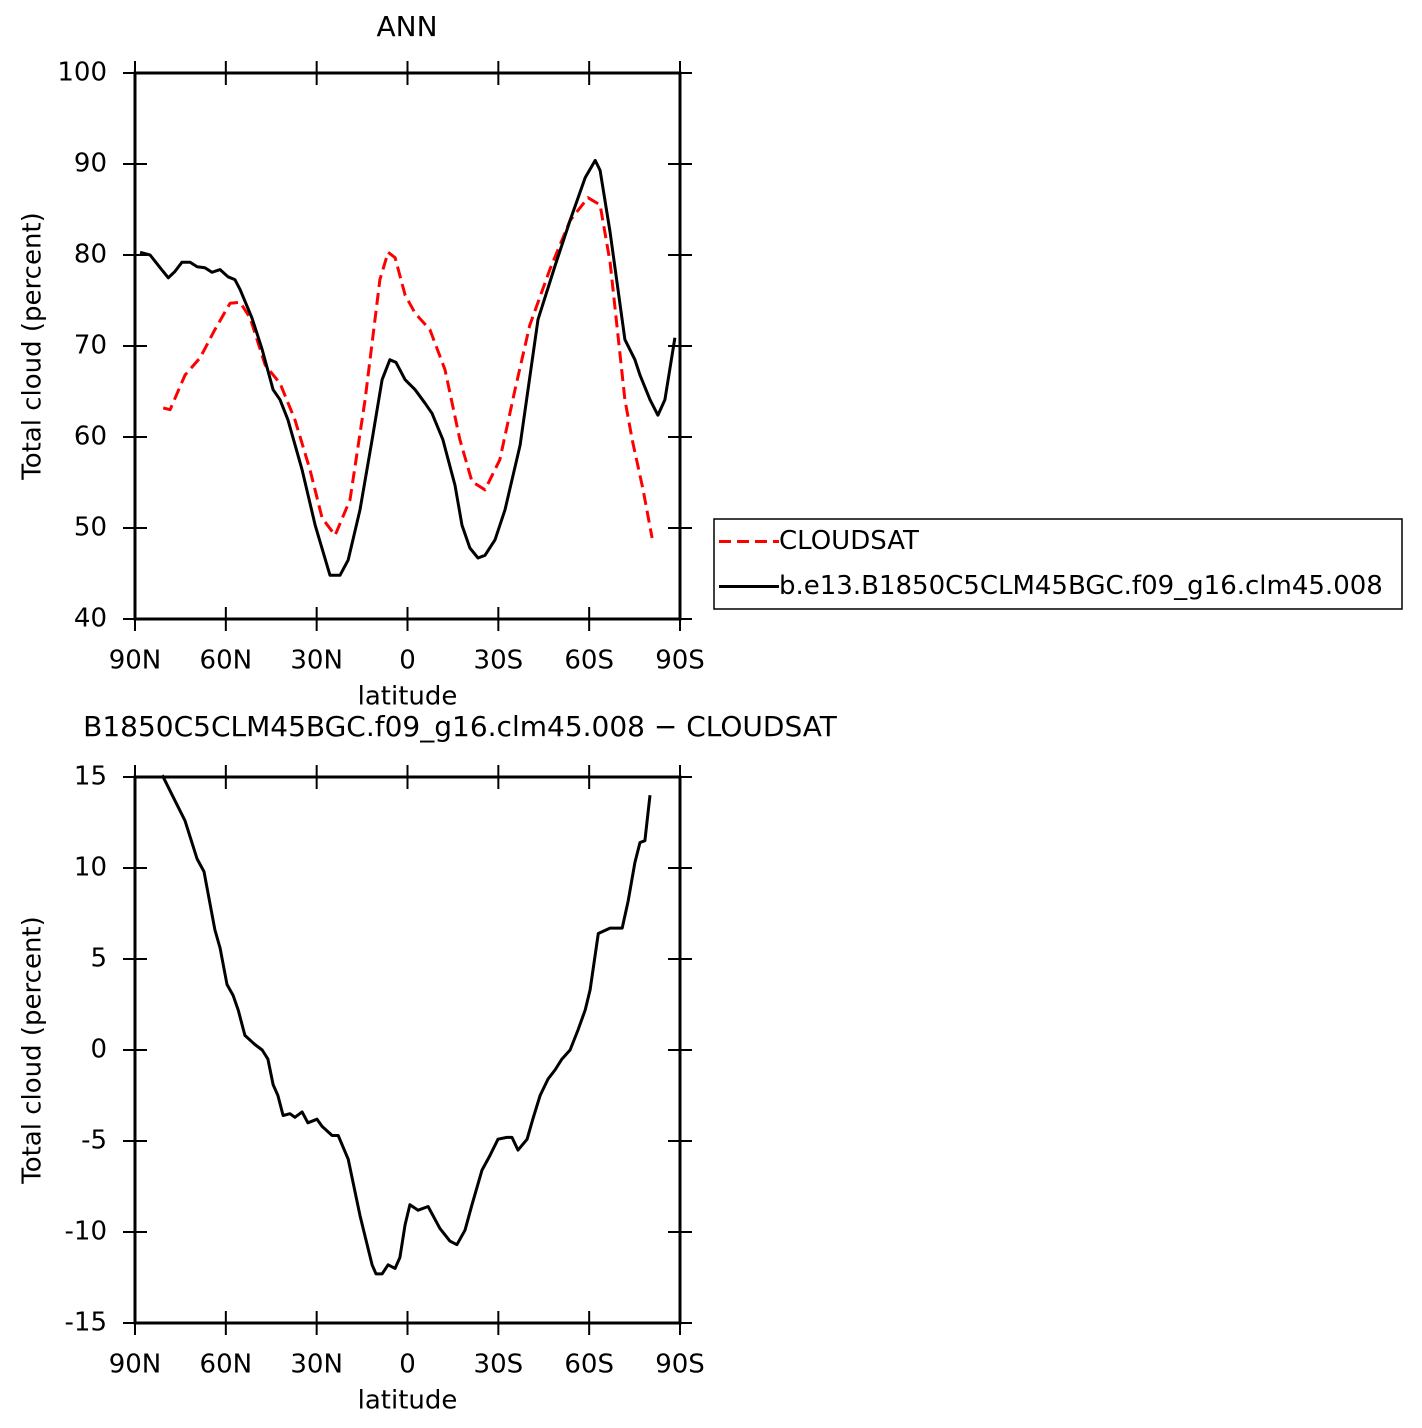 This screenshot has height=1428, width=1422. I want to click on y-tick-label: 15, so click(90, 777).